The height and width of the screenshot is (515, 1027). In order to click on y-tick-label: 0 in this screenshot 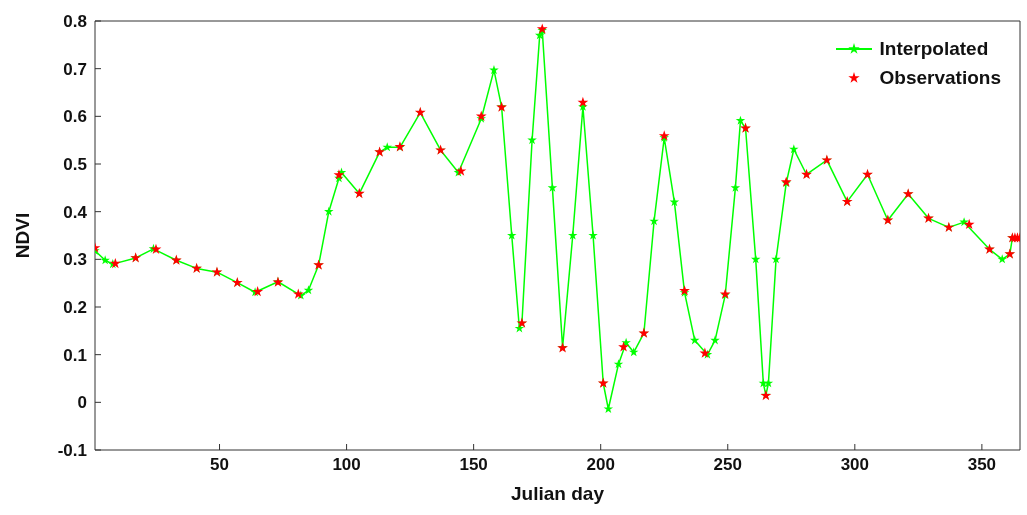, I will do `click(82, 403)`.